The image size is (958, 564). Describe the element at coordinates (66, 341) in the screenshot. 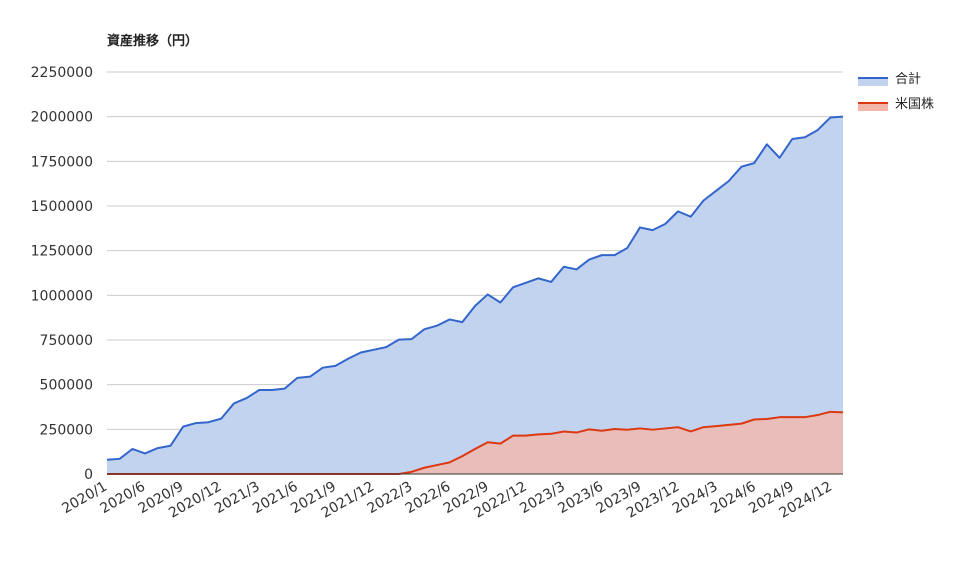

I see `y-tick-label: 750000` at that location.